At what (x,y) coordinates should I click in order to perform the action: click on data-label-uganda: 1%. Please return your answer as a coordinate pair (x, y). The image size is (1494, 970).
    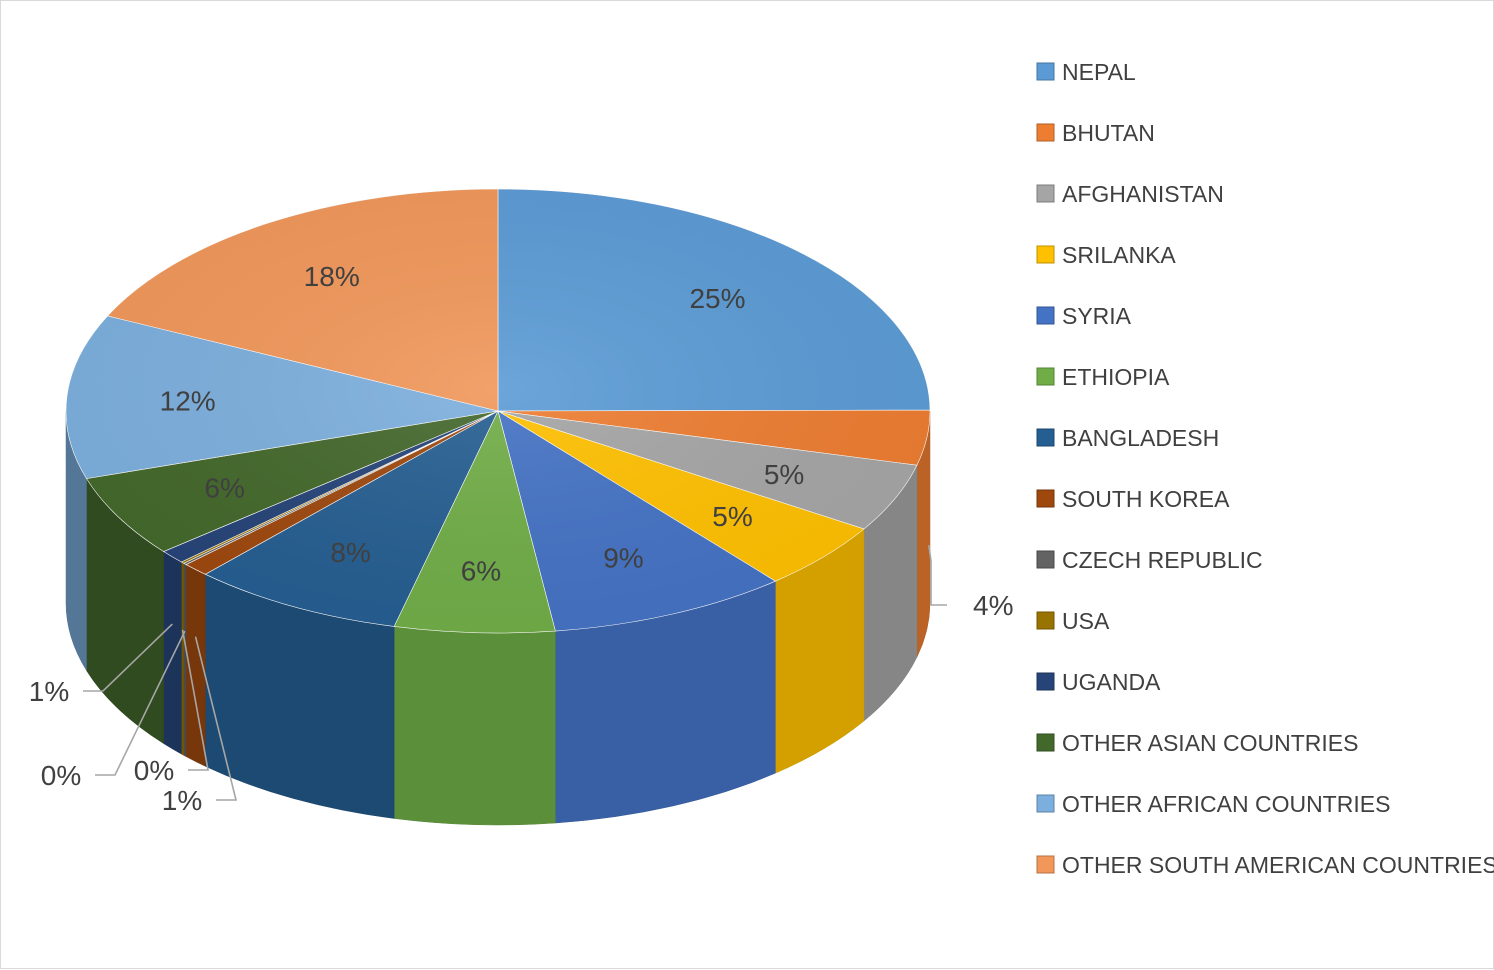
    Looking at the image, I should click on (49, 691).